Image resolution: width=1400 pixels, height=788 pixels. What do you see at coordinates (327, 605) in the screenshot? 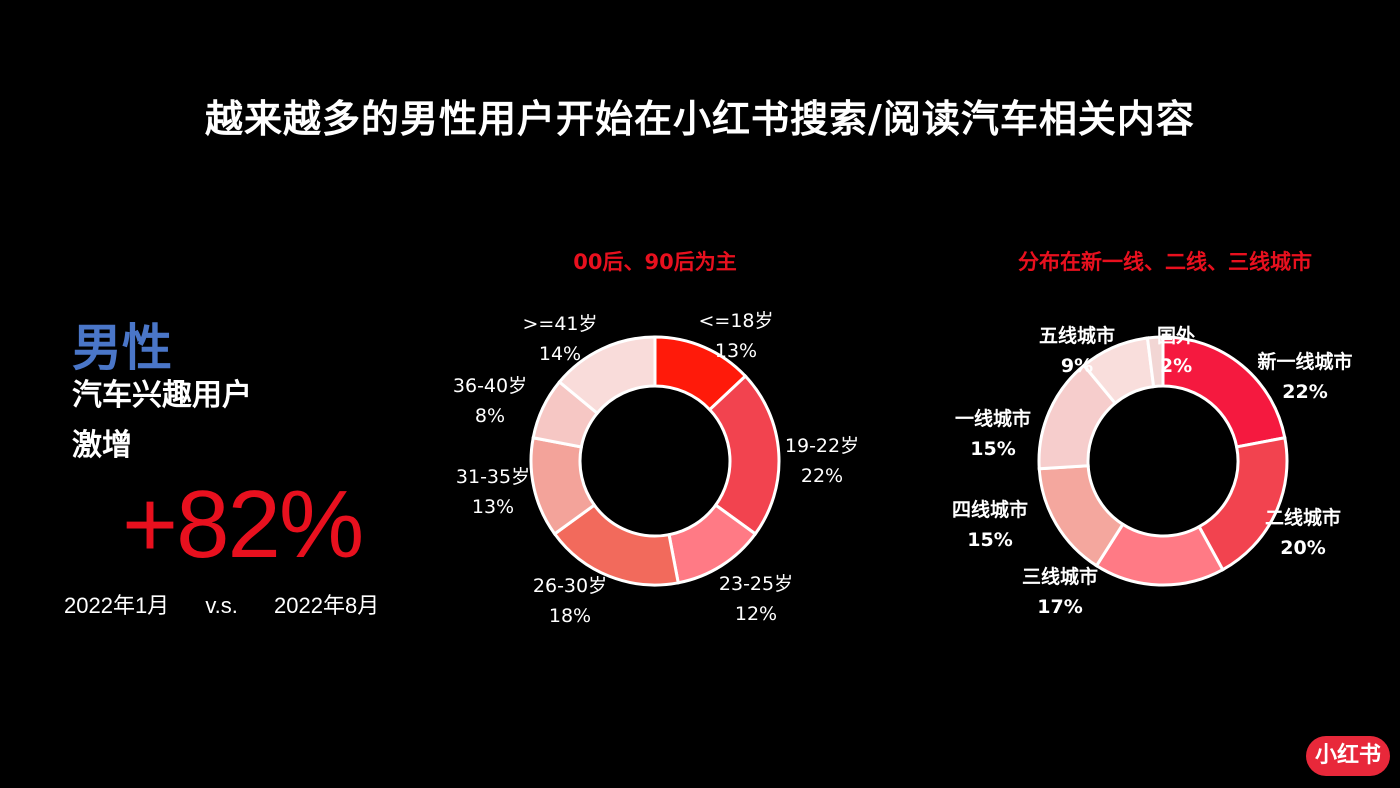
I see `date-to: 2022年8月` at bounding box center [327, 605].